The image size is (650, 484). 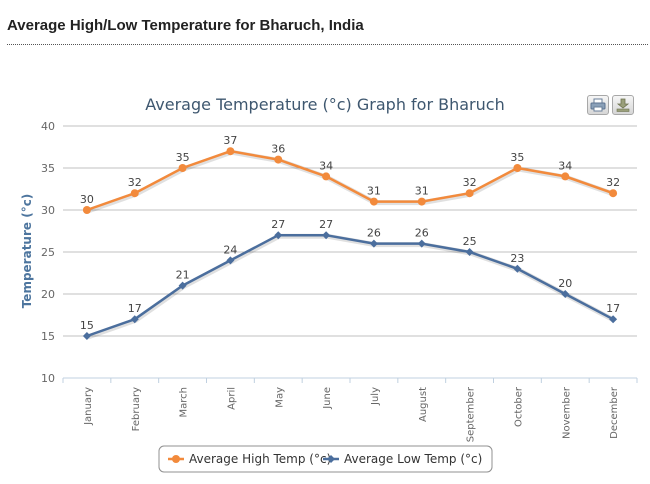 What do you see at coordinates (183, 275) in the screenshot?
I see `data-label: 21` at bounding box center [183, 275].